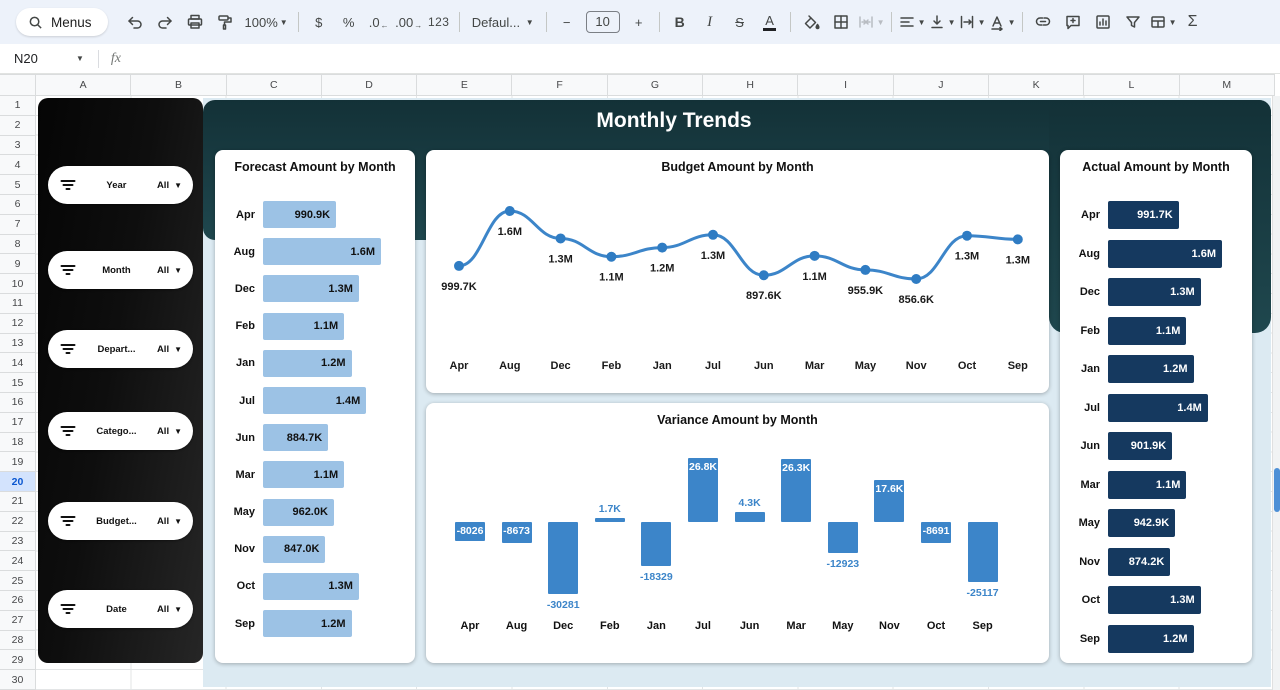  Describe the element at coordinates (274, 85) in the screenshot. I see `column-header-C: C` at that location.